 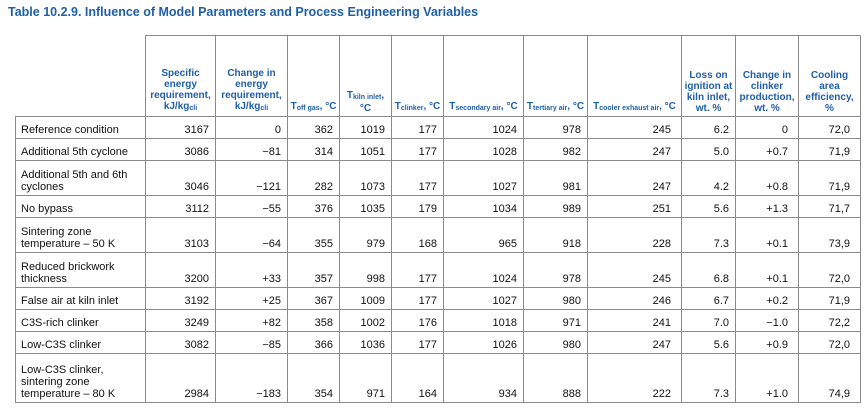 What do you see at coordinates (829, 320) in the screenshot?
I see `cell: 72,2` at bounding box center [829, 320].